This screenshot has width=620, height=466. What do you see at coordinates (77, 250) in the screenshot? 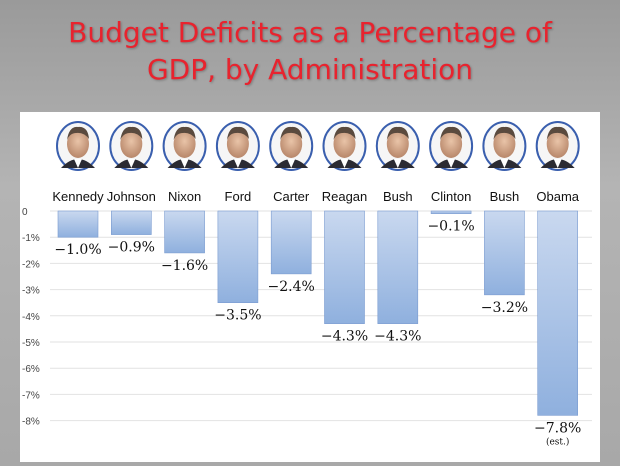
I see `value-label: −1.0%` at bounding box center [77, 250].